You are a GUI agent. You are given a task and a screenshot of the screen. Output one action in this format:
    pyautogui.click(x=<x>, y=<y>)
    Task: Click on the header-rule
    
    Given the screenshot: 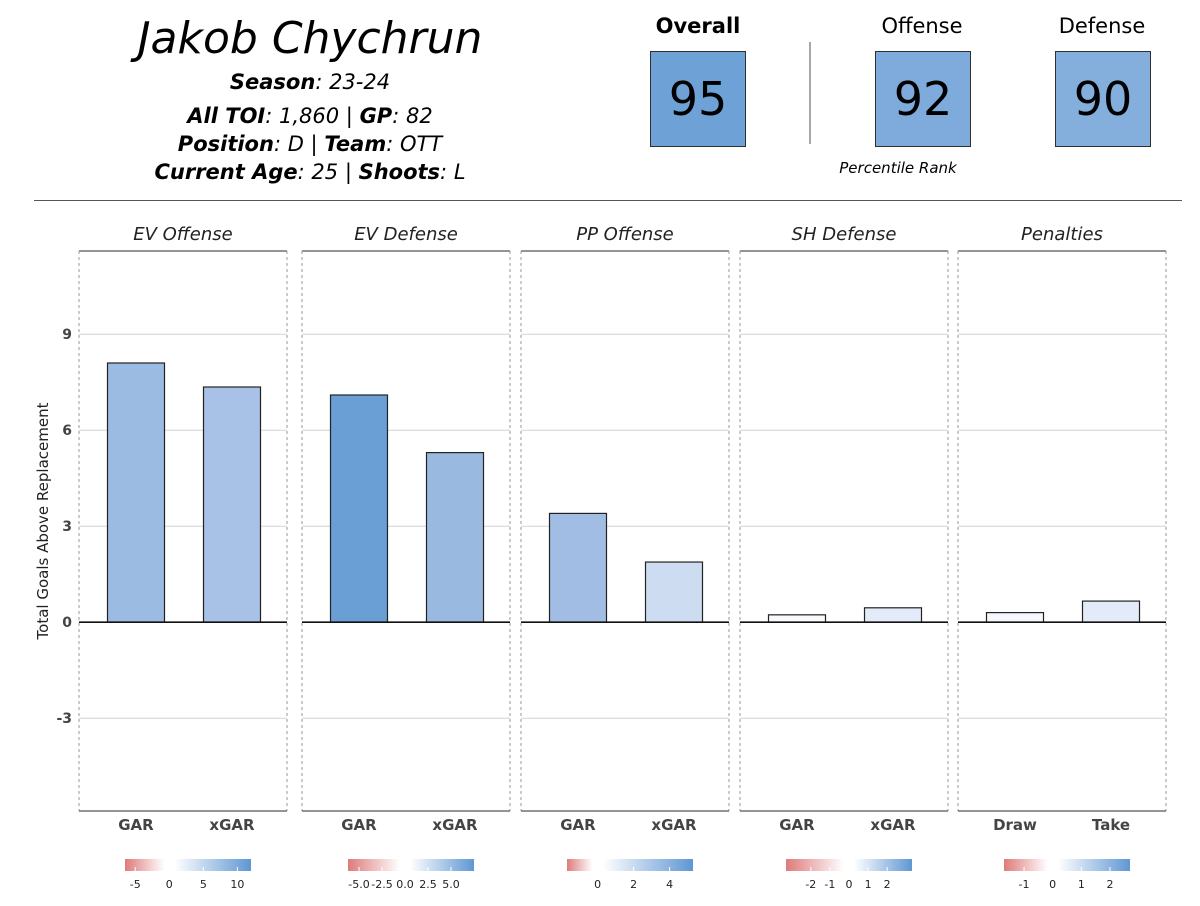 What is the action you would take?
    pyautogui.click(x=608, y=200)
    